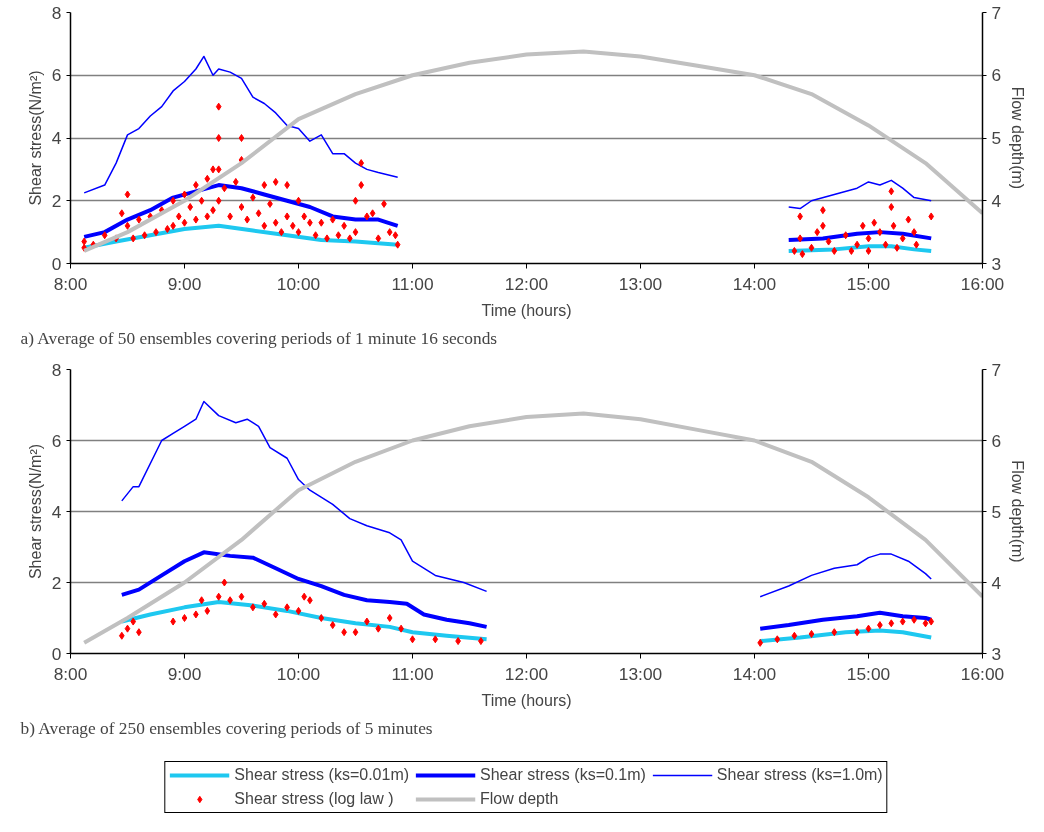 The width and height of the screenshot is (1044, 832). What do you see at coordinates (314, 799) in the screenshot?
I see `legend-label: Shear stress (log law )` at bounding box center [314, 799].